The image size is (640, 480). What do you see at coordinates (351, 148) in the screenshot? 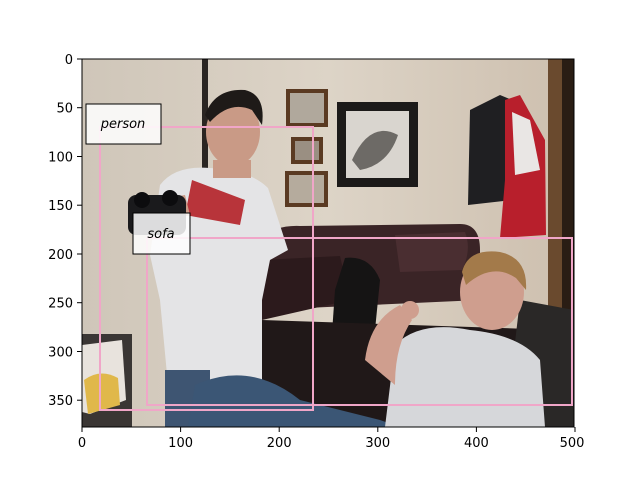
I see `wall-pictures` at bounding box center [351, 148].